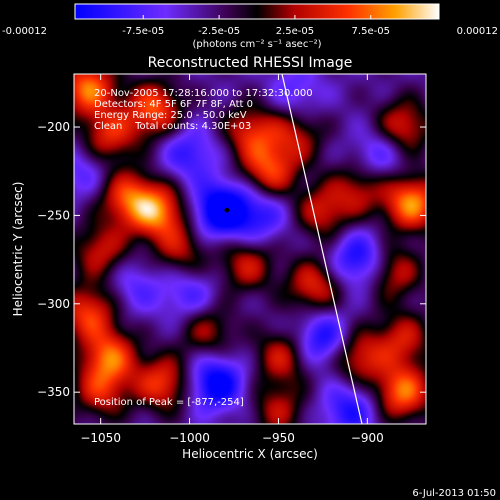 This screenshot has width=500, height=500. I want to click on x-tick-label: −1000, so click(189, 438).